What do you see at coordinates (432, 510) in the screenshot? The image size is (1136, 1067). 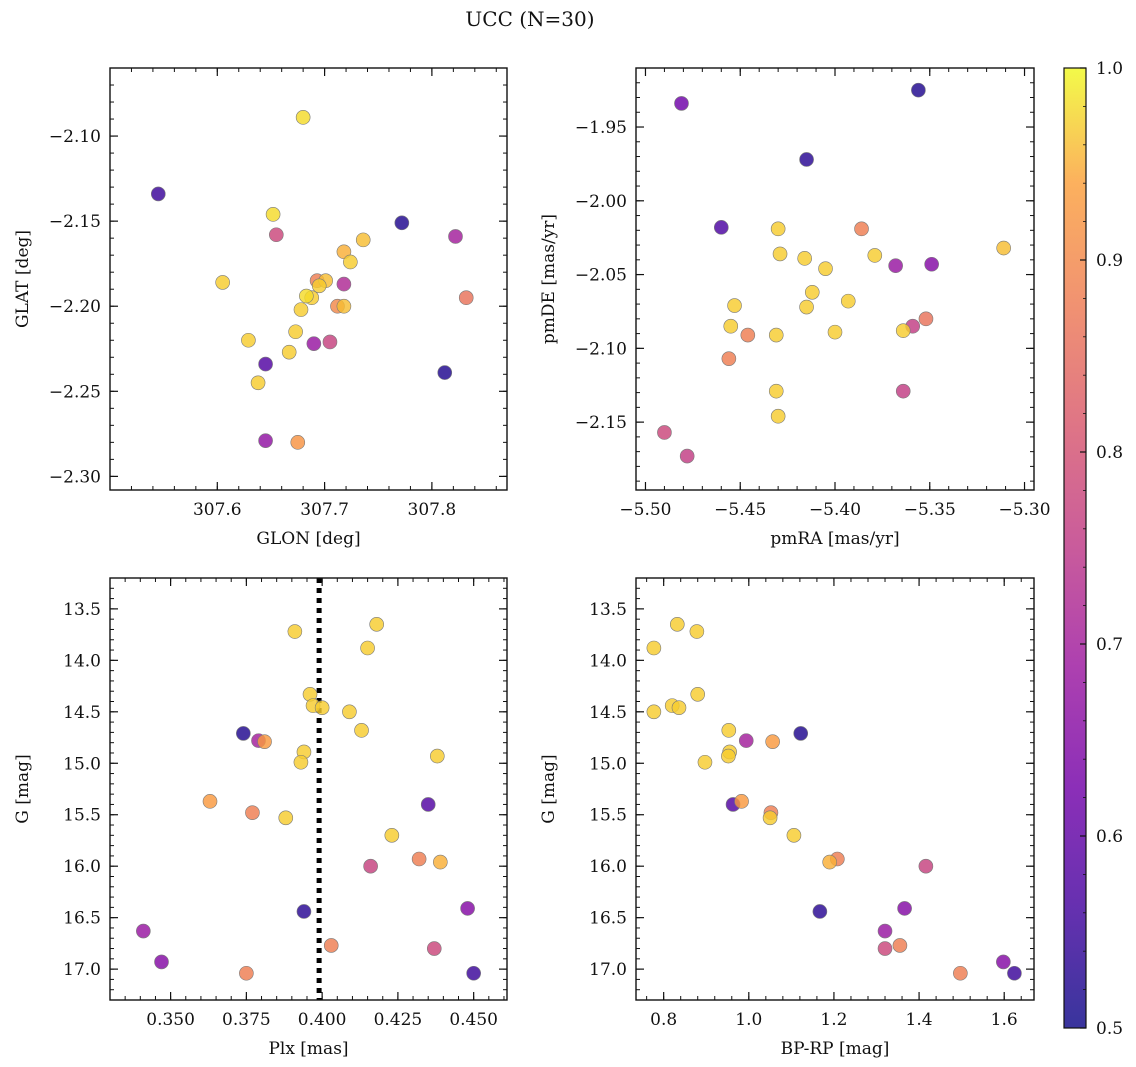 I see `x-tick-label: 307.8` at bounding box center [432, 510].